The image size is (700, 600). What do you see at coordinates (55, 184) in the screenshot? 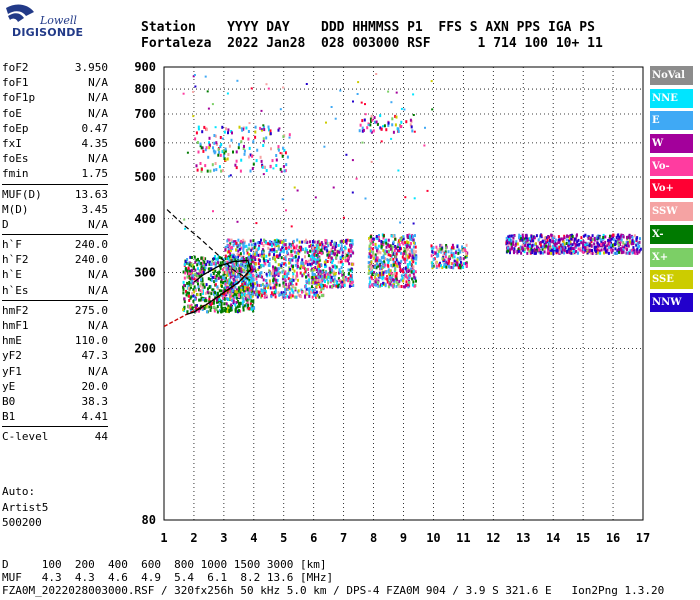
I see `param-separator` at bounding box center [55, 184].